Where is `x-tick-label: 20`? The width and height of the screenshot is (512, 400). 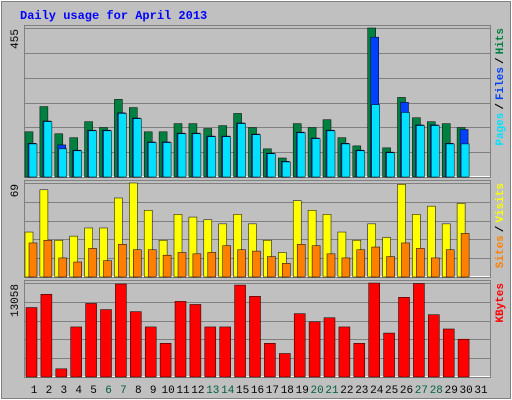
x-tick-label: 20 is located at coordinates (316, 391).